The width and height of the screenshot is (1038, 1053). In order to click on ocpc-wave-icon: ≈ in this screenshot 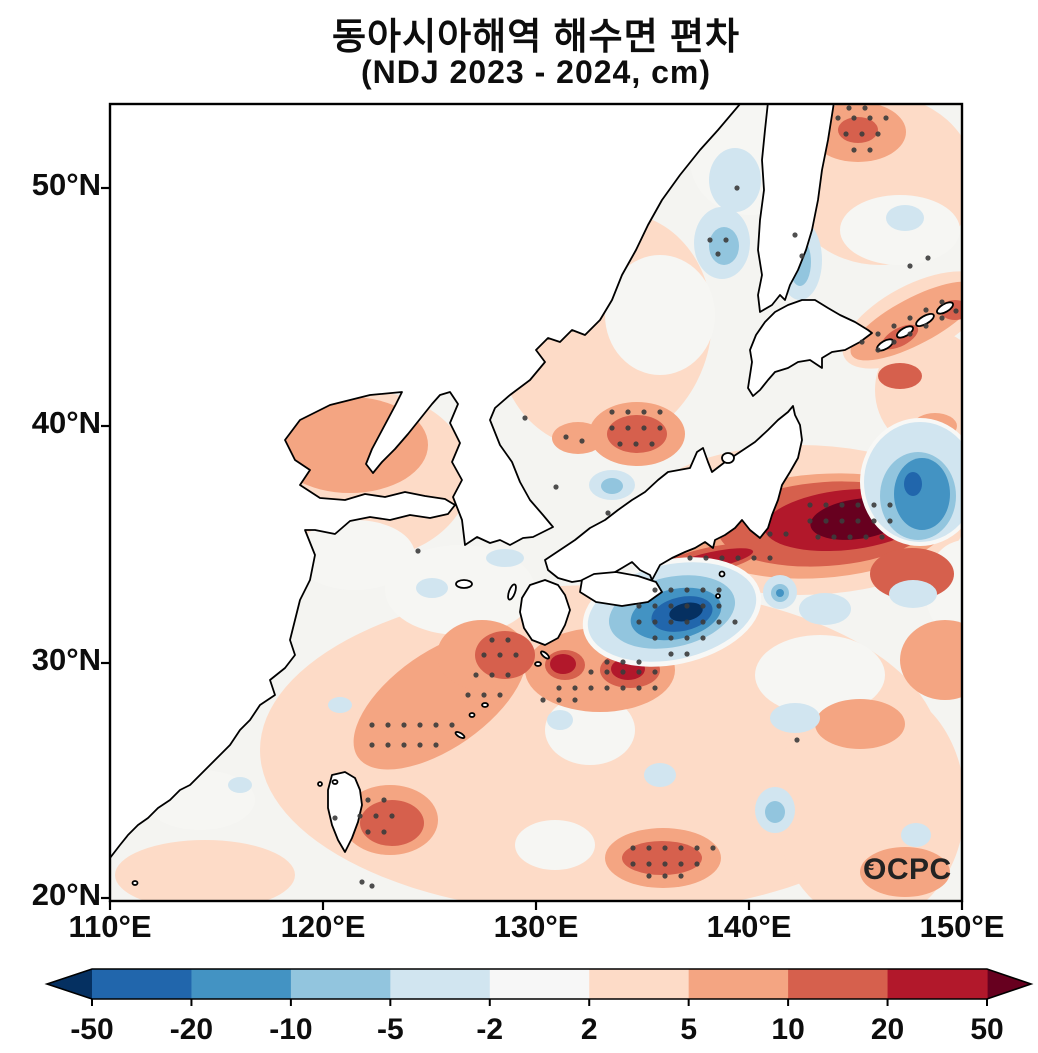, I will do `click(870, 867)`.